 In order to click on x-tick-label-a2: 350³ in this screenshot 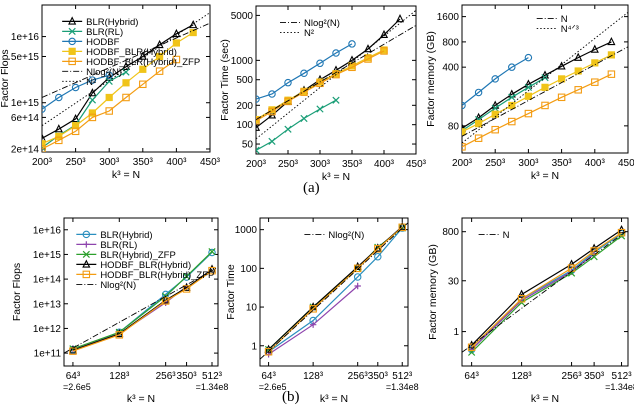, I will do `click(352, 164)`.